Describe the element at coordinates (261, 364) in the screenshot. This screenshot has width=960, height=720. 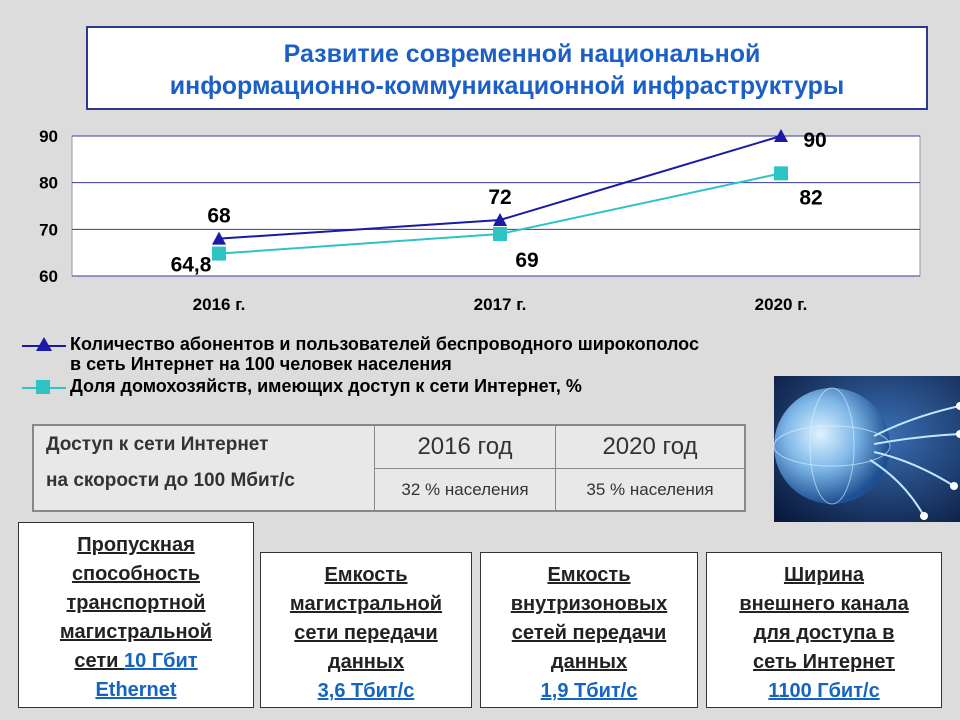
I see `legend-label-1b: в сеть Интернет на 100 человек населения` at that location.